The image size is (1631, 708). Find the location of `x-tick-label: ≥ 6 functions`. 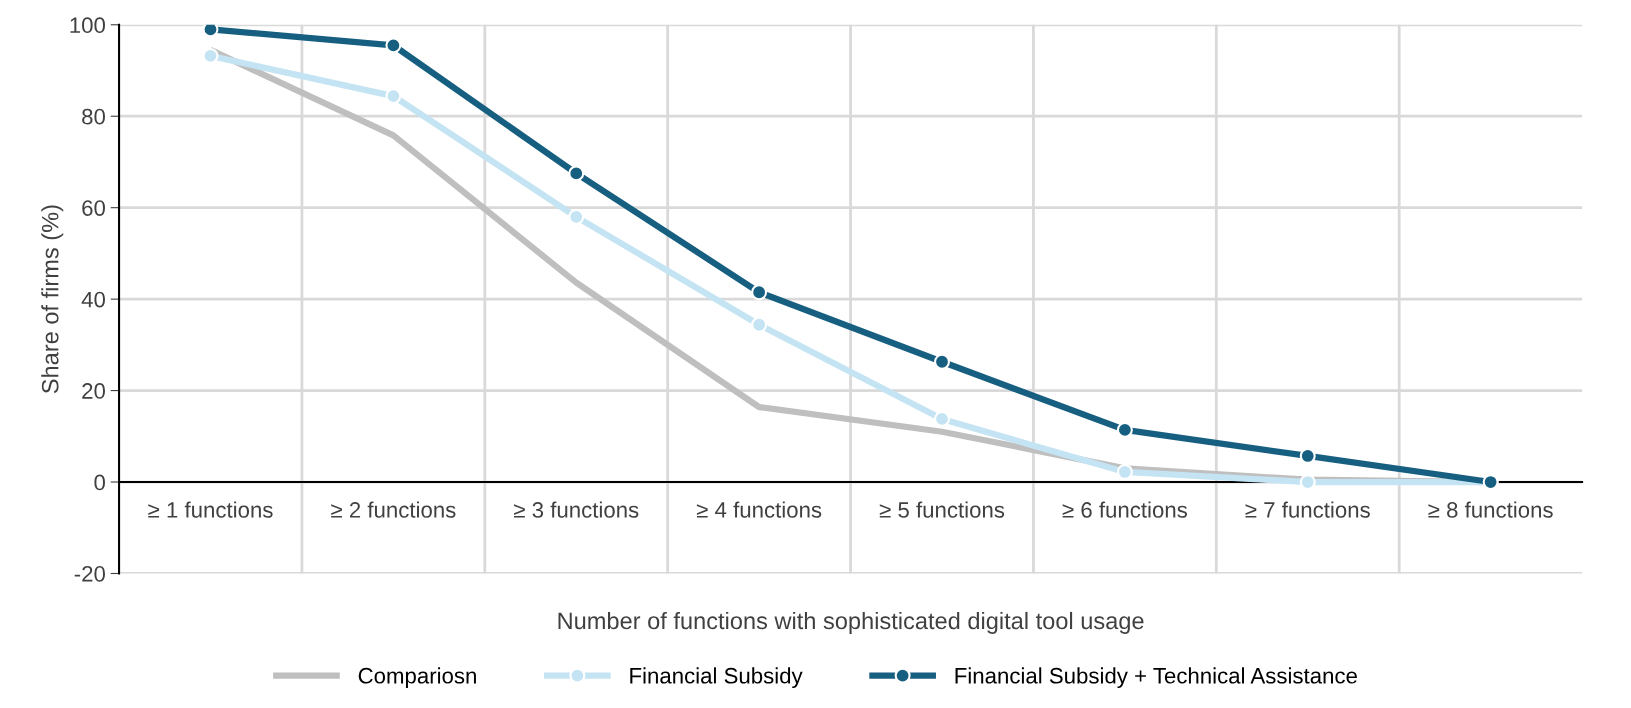

x-tick-label: ≥ 6 functions is located at coordinates (1124, 509).